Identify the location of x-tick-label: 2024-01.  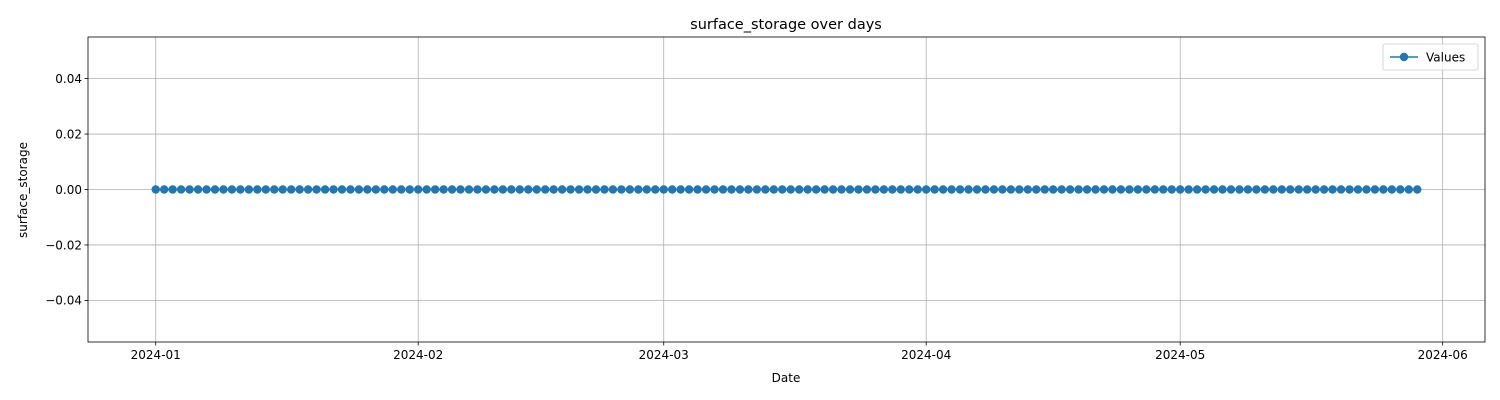
(156, 355).